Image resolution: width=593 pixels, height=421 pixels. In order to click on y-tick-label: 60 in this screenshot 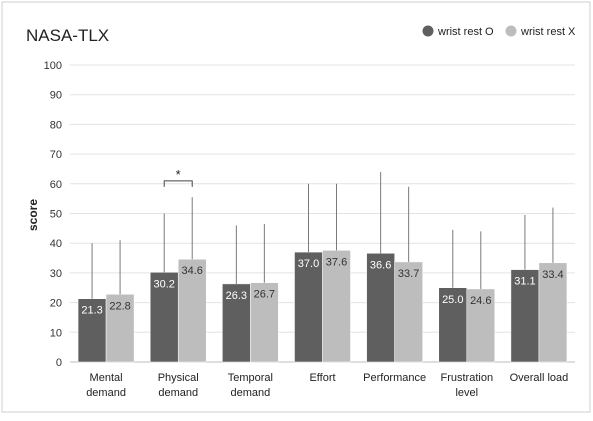, I will do `click(56, 185)`.